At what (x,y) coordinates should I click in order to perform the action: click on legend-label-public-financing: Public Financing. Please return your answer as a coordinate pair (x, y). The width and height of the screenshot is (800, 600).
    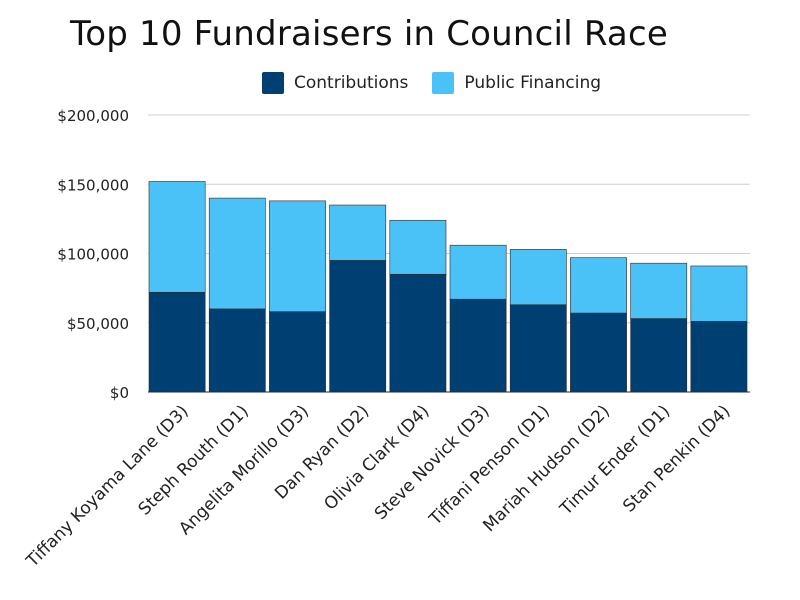
    Looking at the image, I should click on (533, 83).